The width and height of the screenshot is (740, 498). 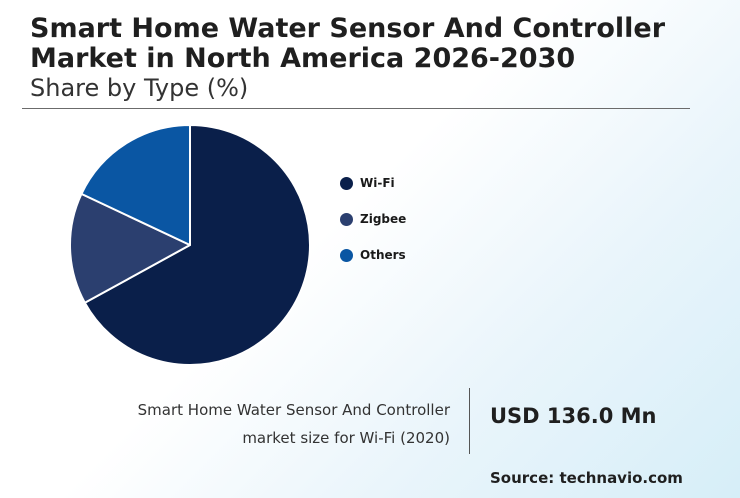 What do you see at coordinates (197, 245) in the screenshot?
I see `pie-slice-wi-fi` at bounding box center [197, 245].